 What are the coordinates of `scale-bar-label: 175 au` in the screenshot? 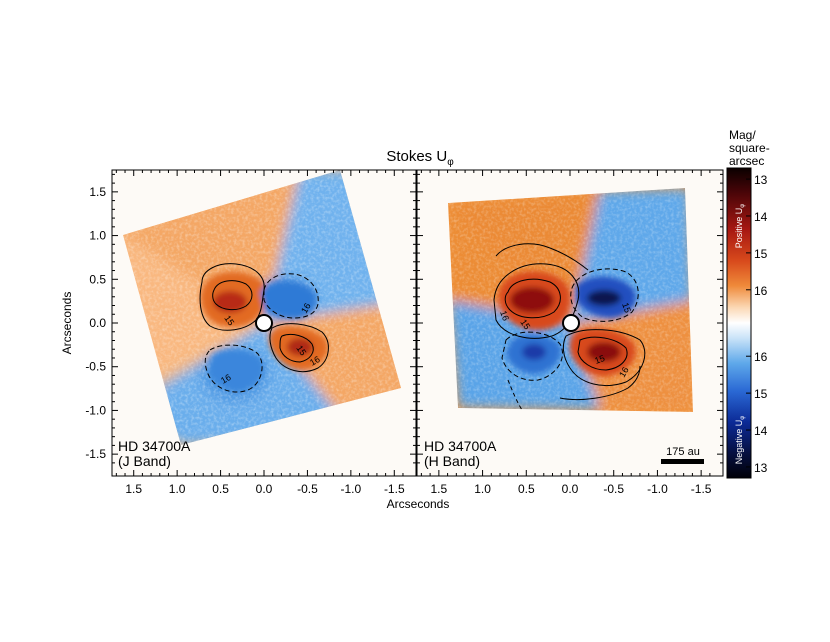 It's located at (683, 452).